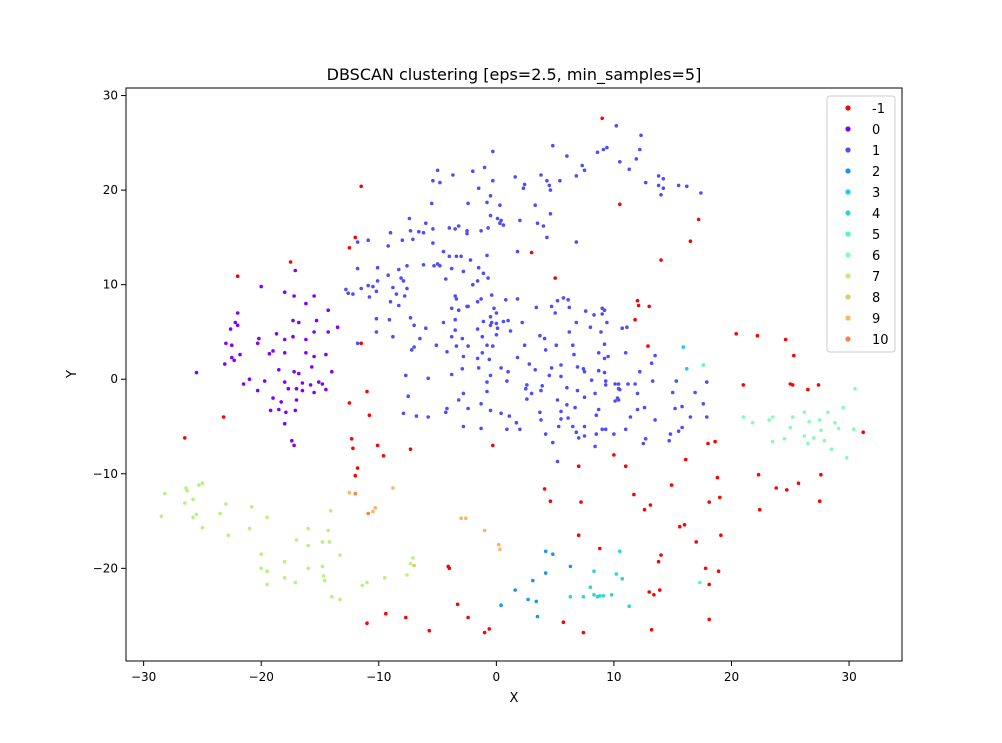 The image size is (1002, 743). What do you see at coordinates (143, 677) in the screenshot?
I see `x-tick-label: −30` at bounding box center [143, 677].